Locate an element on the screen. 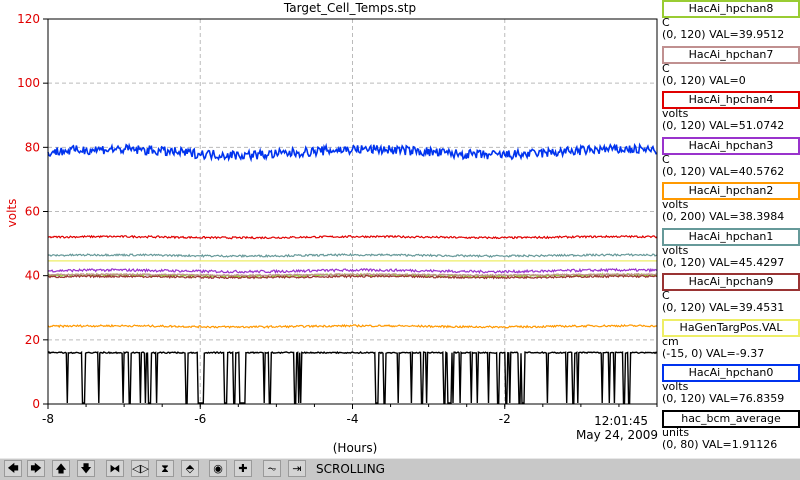 This screenshot has height=480, width=800. legend-series-name: HacAi_hpchan7 is located at coordinates (731, 54).